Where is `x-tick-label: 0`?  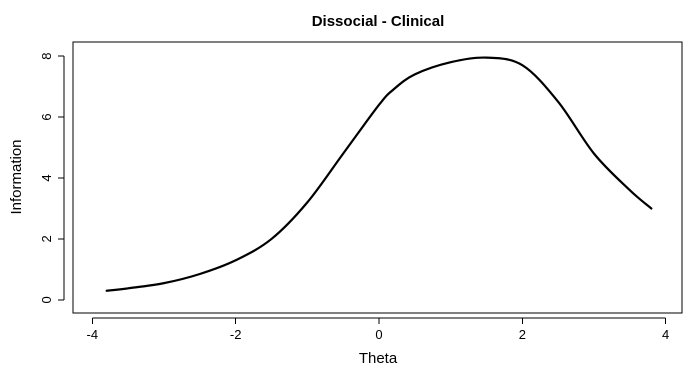
x-tick-label: 0 is located at coordinates (378, 334).